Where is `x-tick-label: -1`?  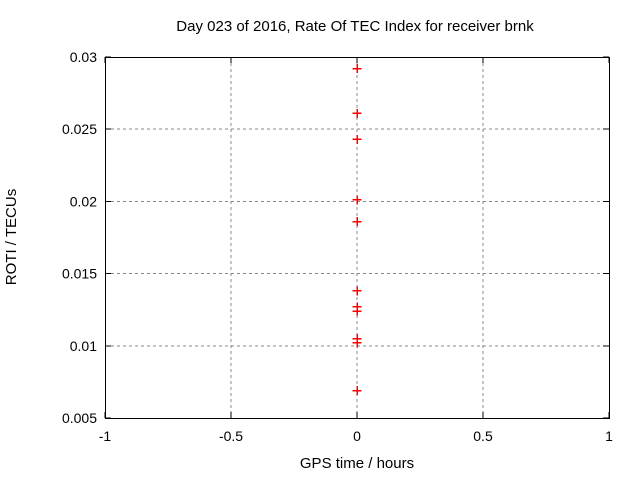 x-tick-label: -1 is located at coordinates (105, 436).